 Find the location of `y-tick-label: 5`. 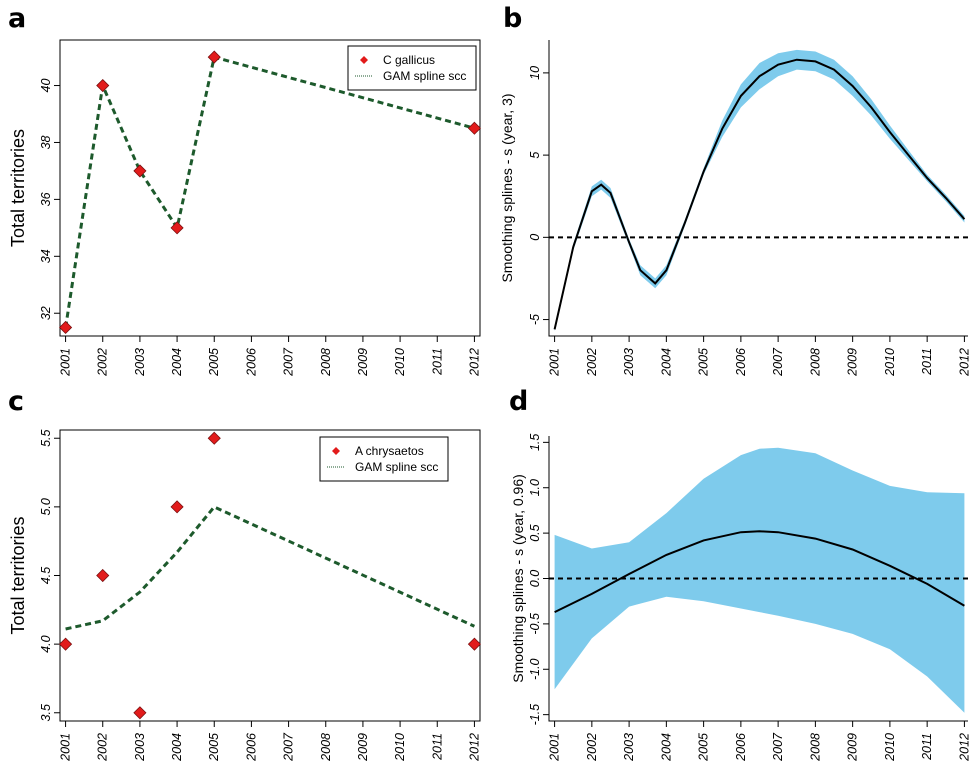

y-tick-label: 5 is located at coordinates (535, 155).